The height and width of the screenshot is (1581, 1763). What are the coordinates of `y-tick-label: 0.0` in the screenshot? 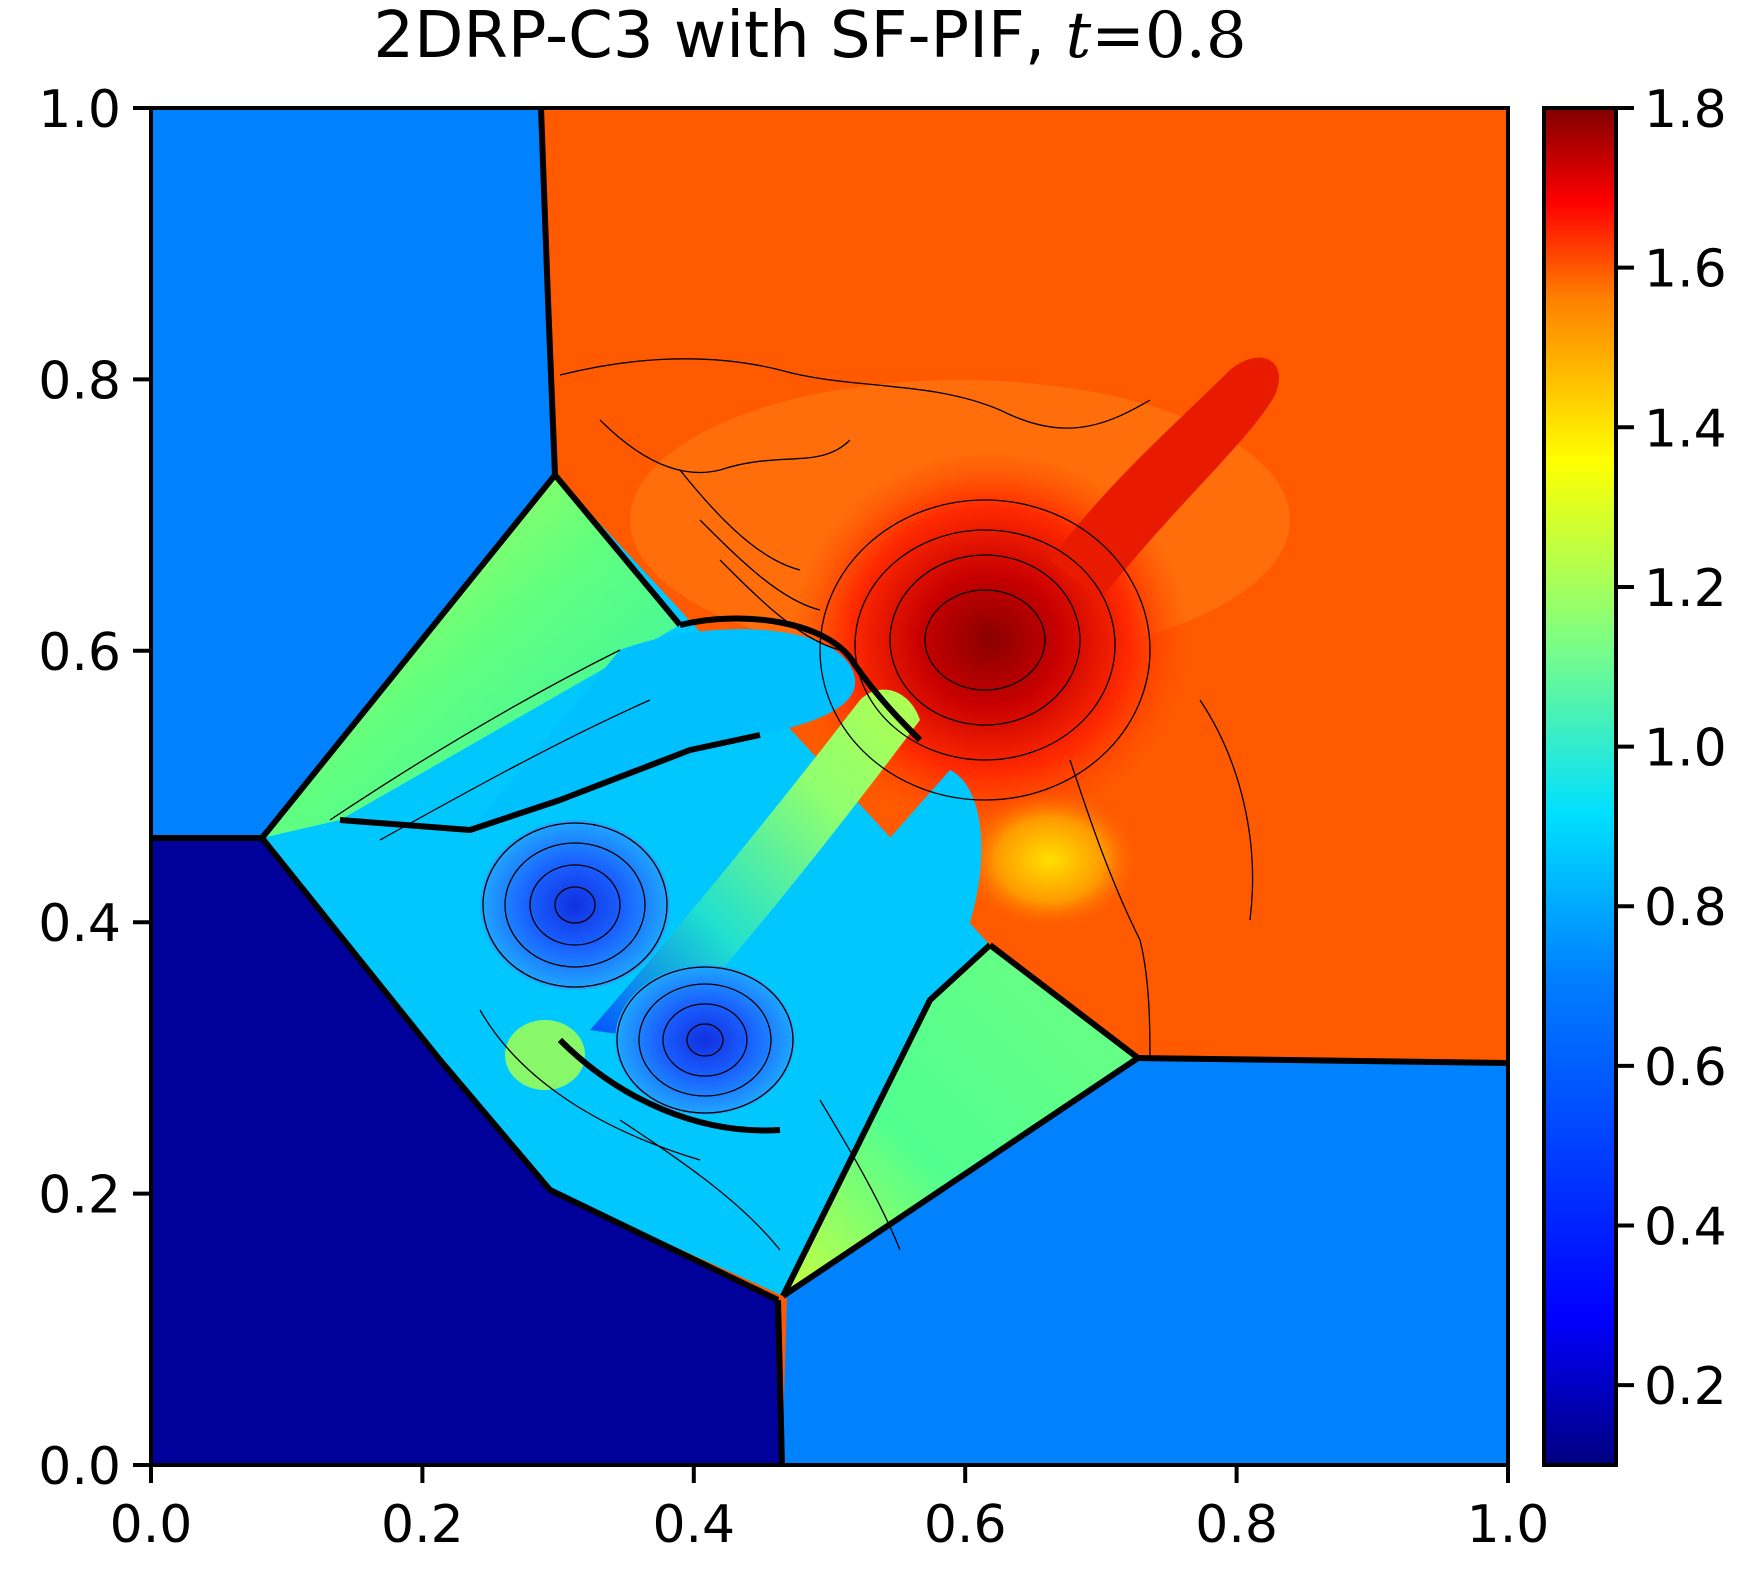 It's located at (79, 1467).